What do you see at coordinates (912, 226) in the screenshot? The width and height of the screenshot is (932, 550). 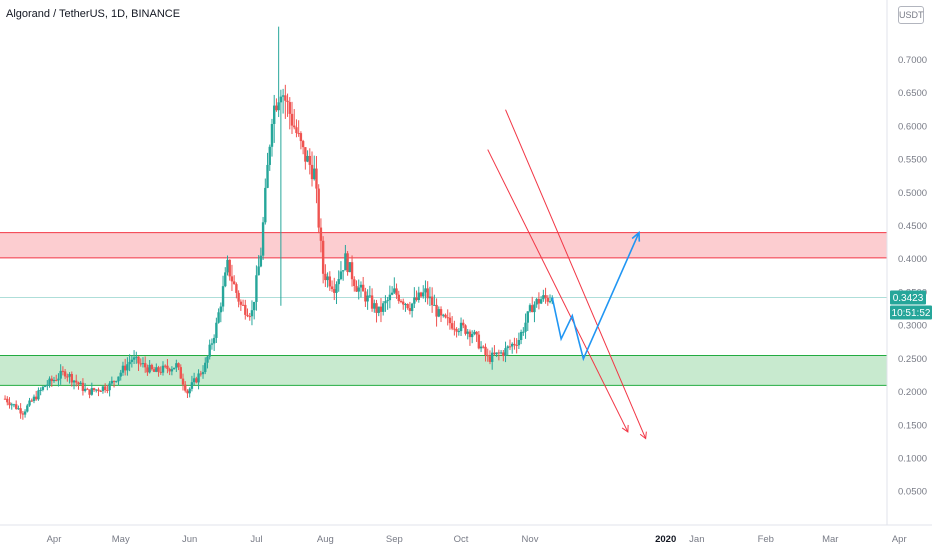 I see `price-tick-label: 0.4500` at bounding box center [912, 226].